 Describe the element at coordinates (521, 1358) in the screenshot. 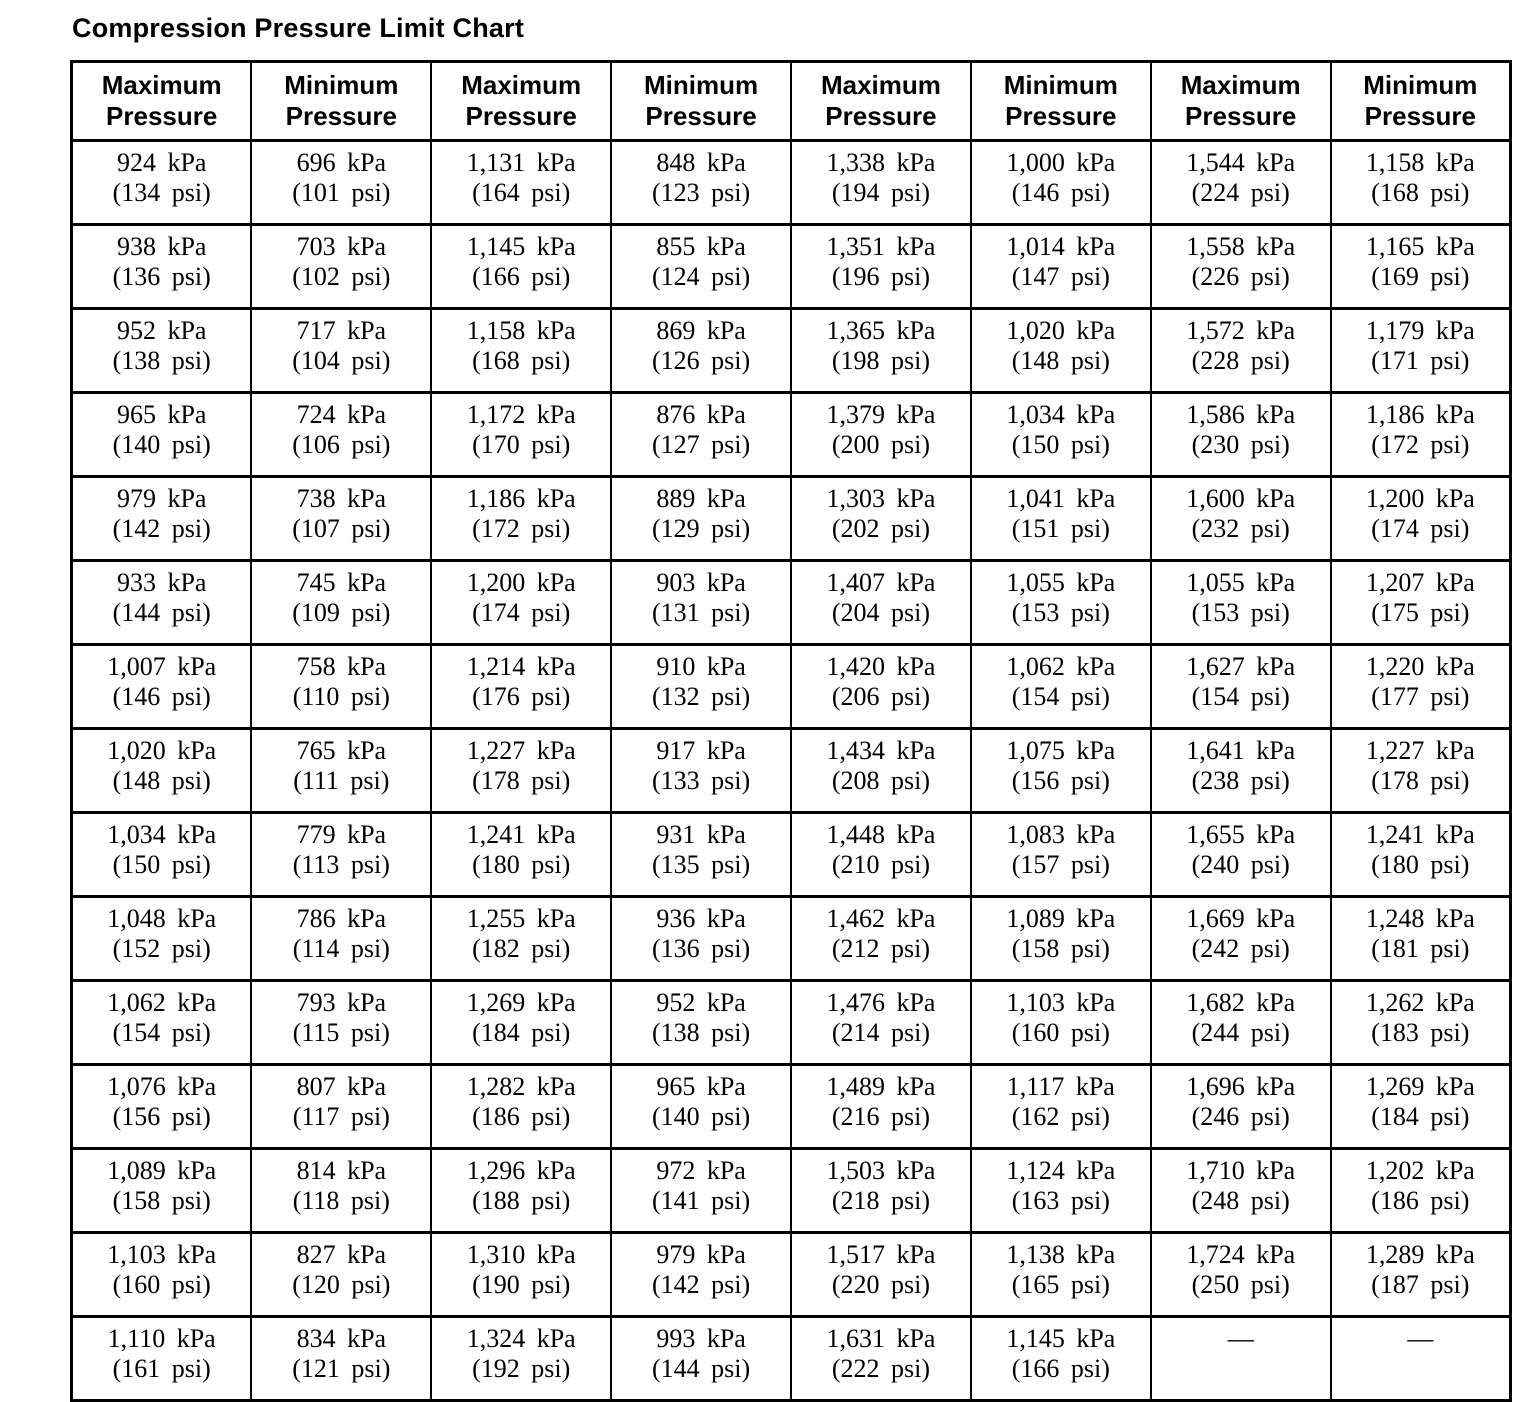

I see `pressure-cell: 1,324 kPa (192 psi)` at that location.